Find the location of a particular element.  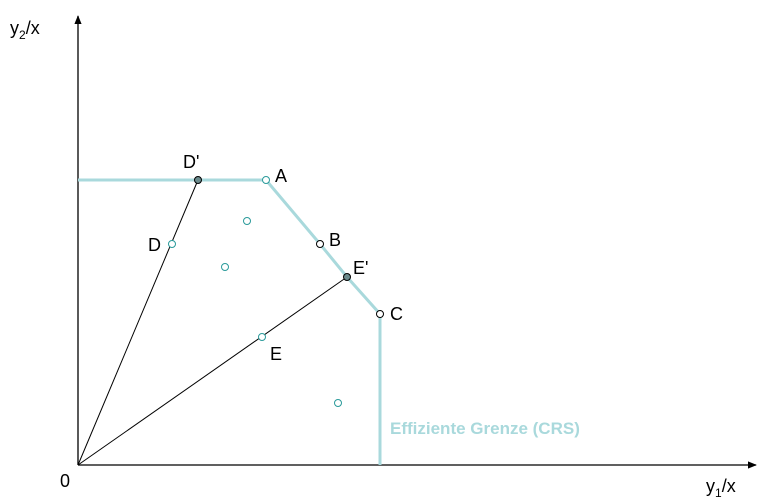

frontier-annotation: Effiziente Grenze (CRS) is located at coordinates (485, 428).